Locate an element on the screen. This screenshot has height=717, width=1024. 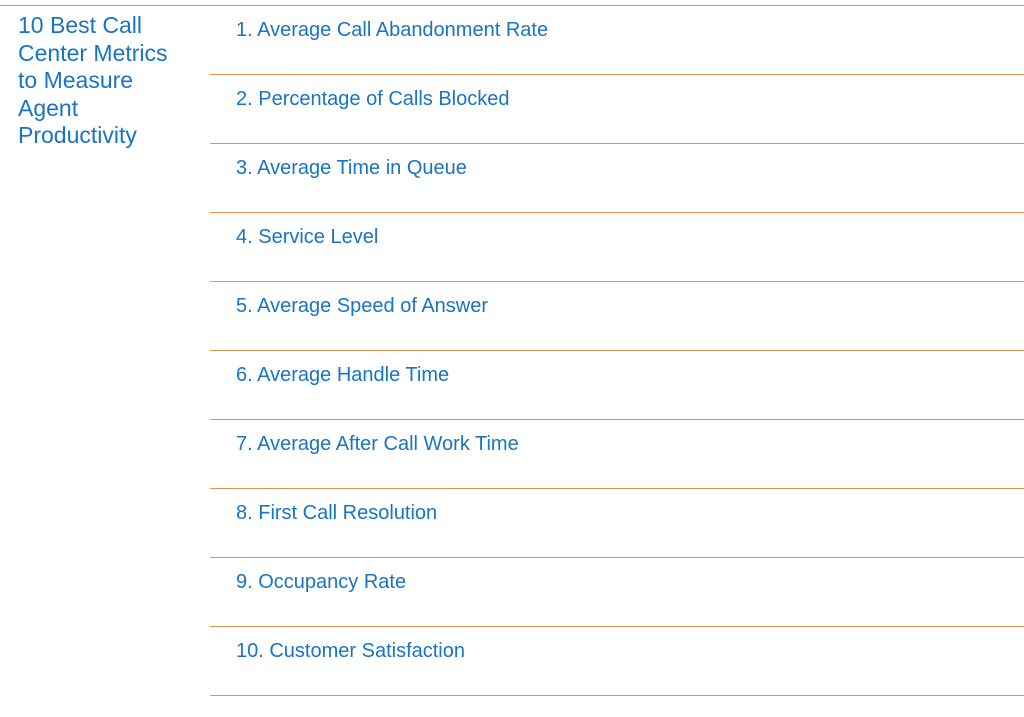
list-item: 4. Service Level is located at coordinates (617, 247).